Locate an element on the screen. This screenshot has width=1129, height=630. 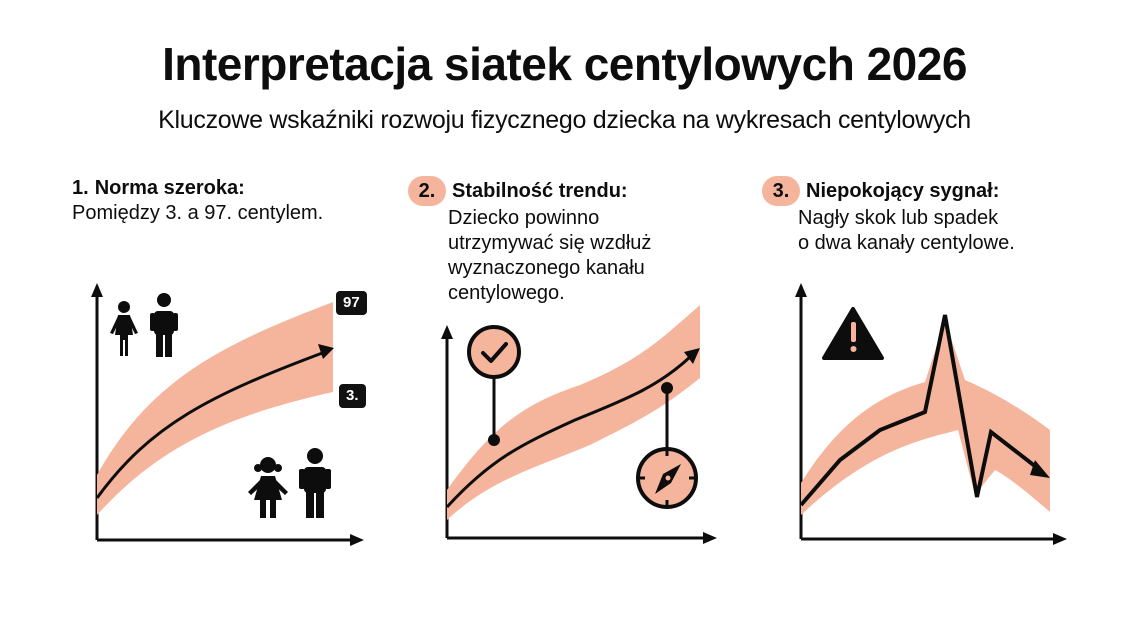
percentile-3-label: 3. is located at coordinates (352, 396).